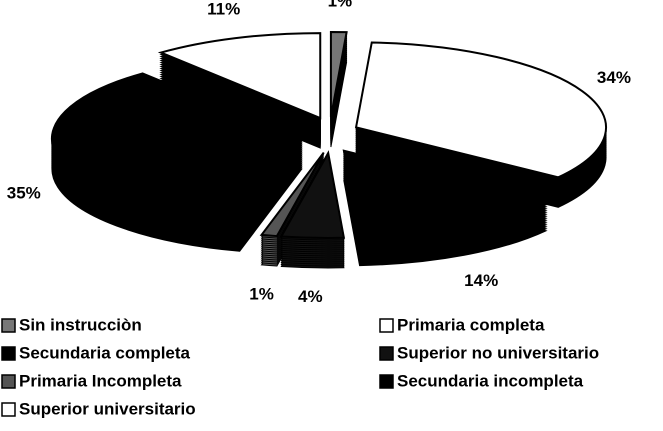 The width and height of the screenshot is (663, 431). Describe the element at coordinates (310, 296) in the screenshot. I see `data-label: 4%` at that location.